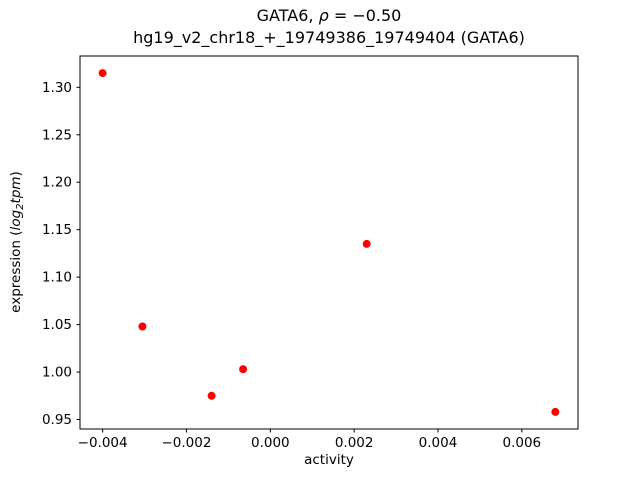 This screenshot has width=640, height=480. I want to click on y-tick-label: 1.25, so click(57, 135).